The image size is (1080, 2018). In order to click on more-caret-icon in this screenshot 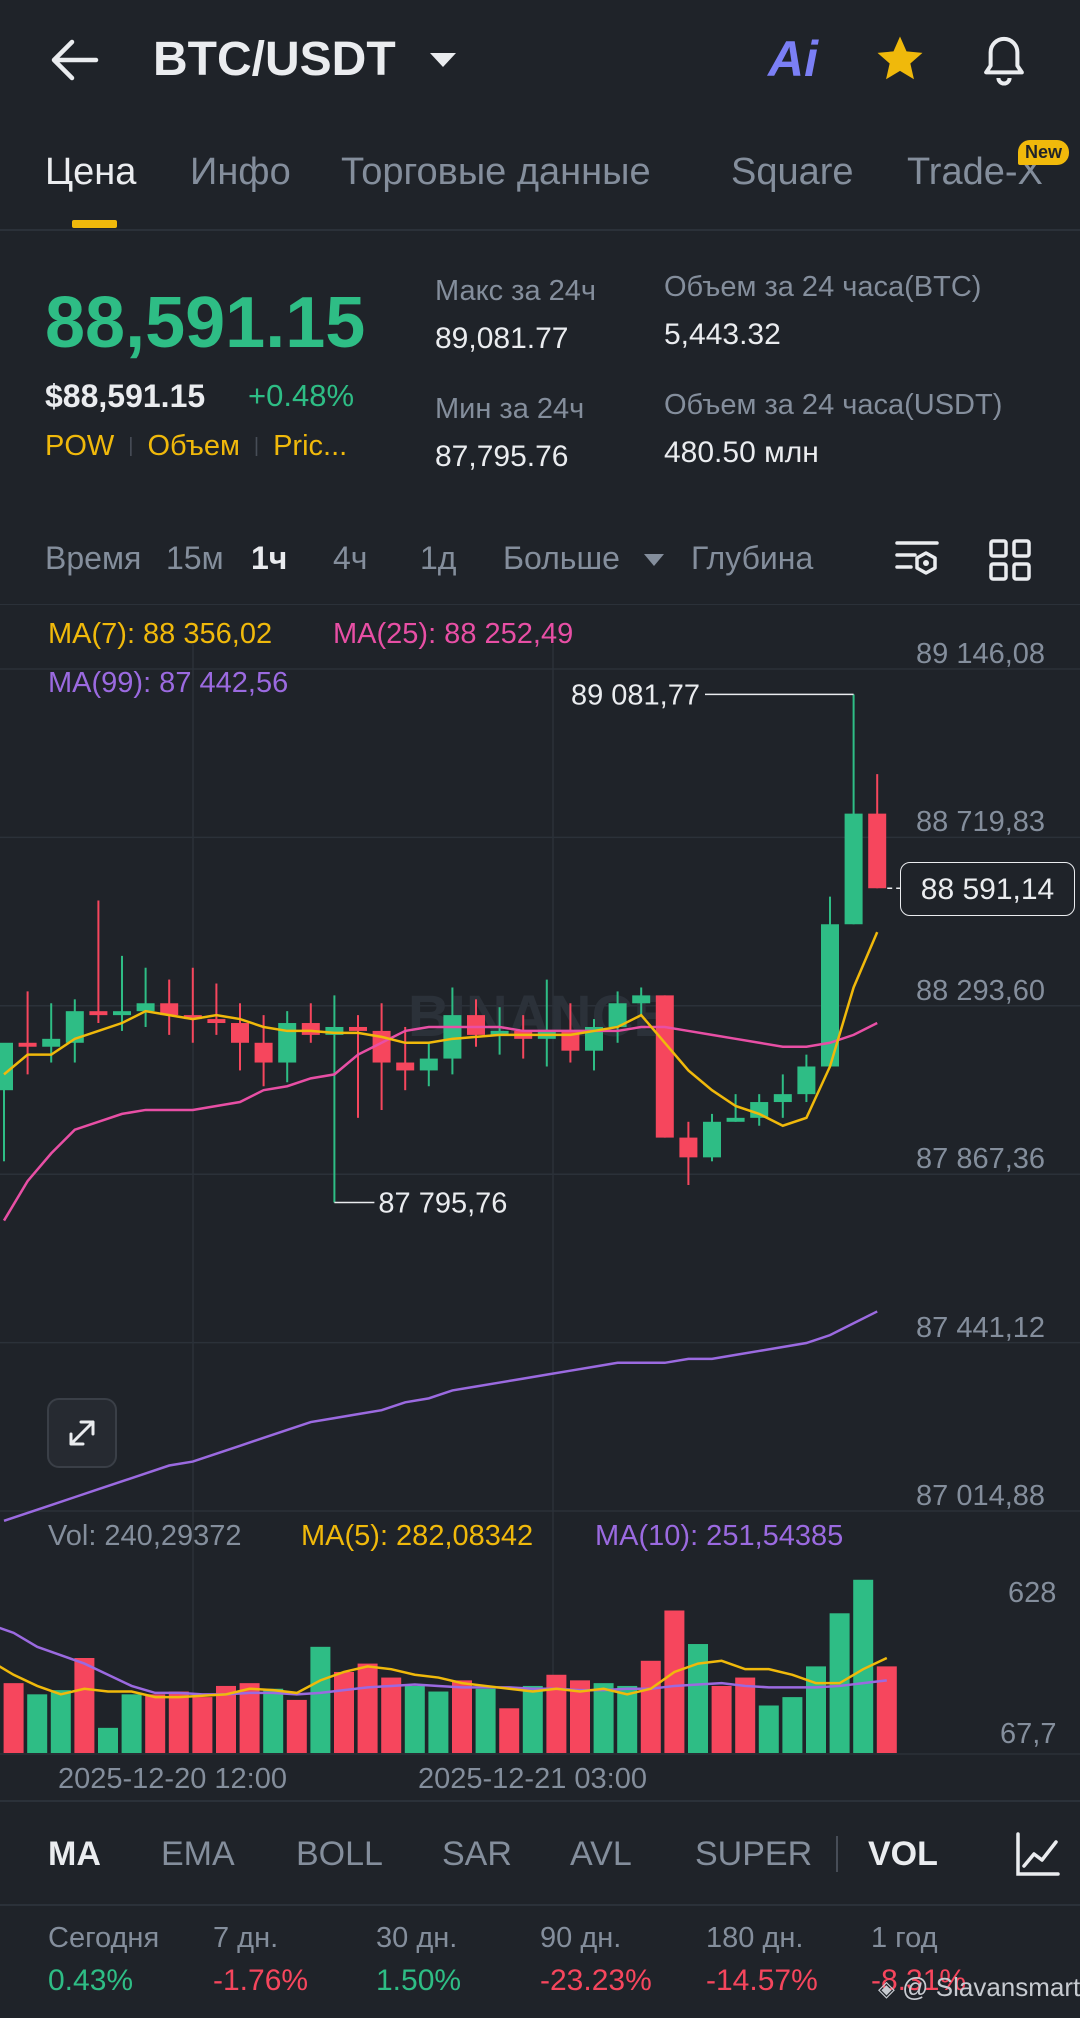, I will do `click(654, 560)`.